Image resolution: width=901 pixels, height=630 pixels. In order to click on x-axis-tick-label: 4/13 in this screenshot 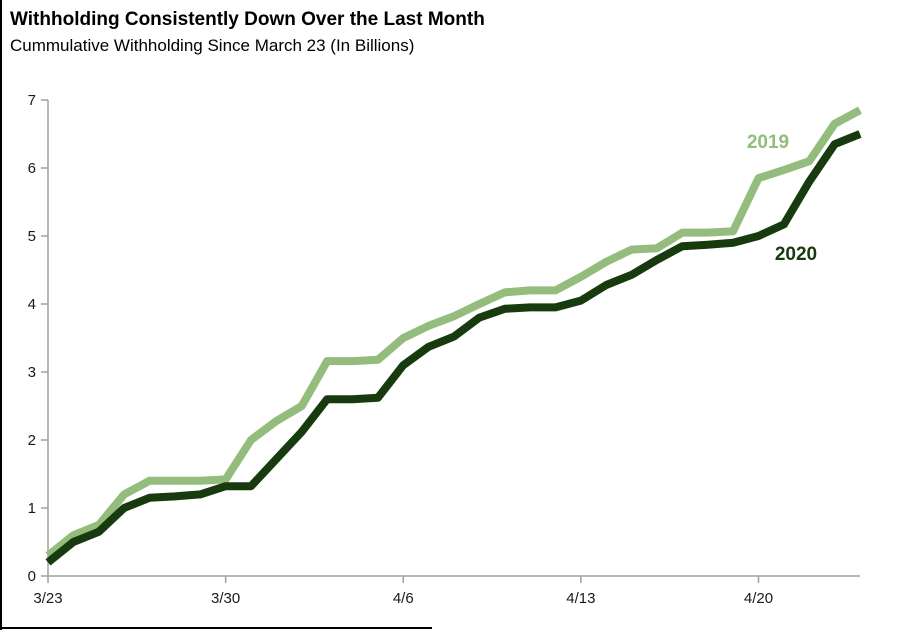, I will do `click(580, 598)`.